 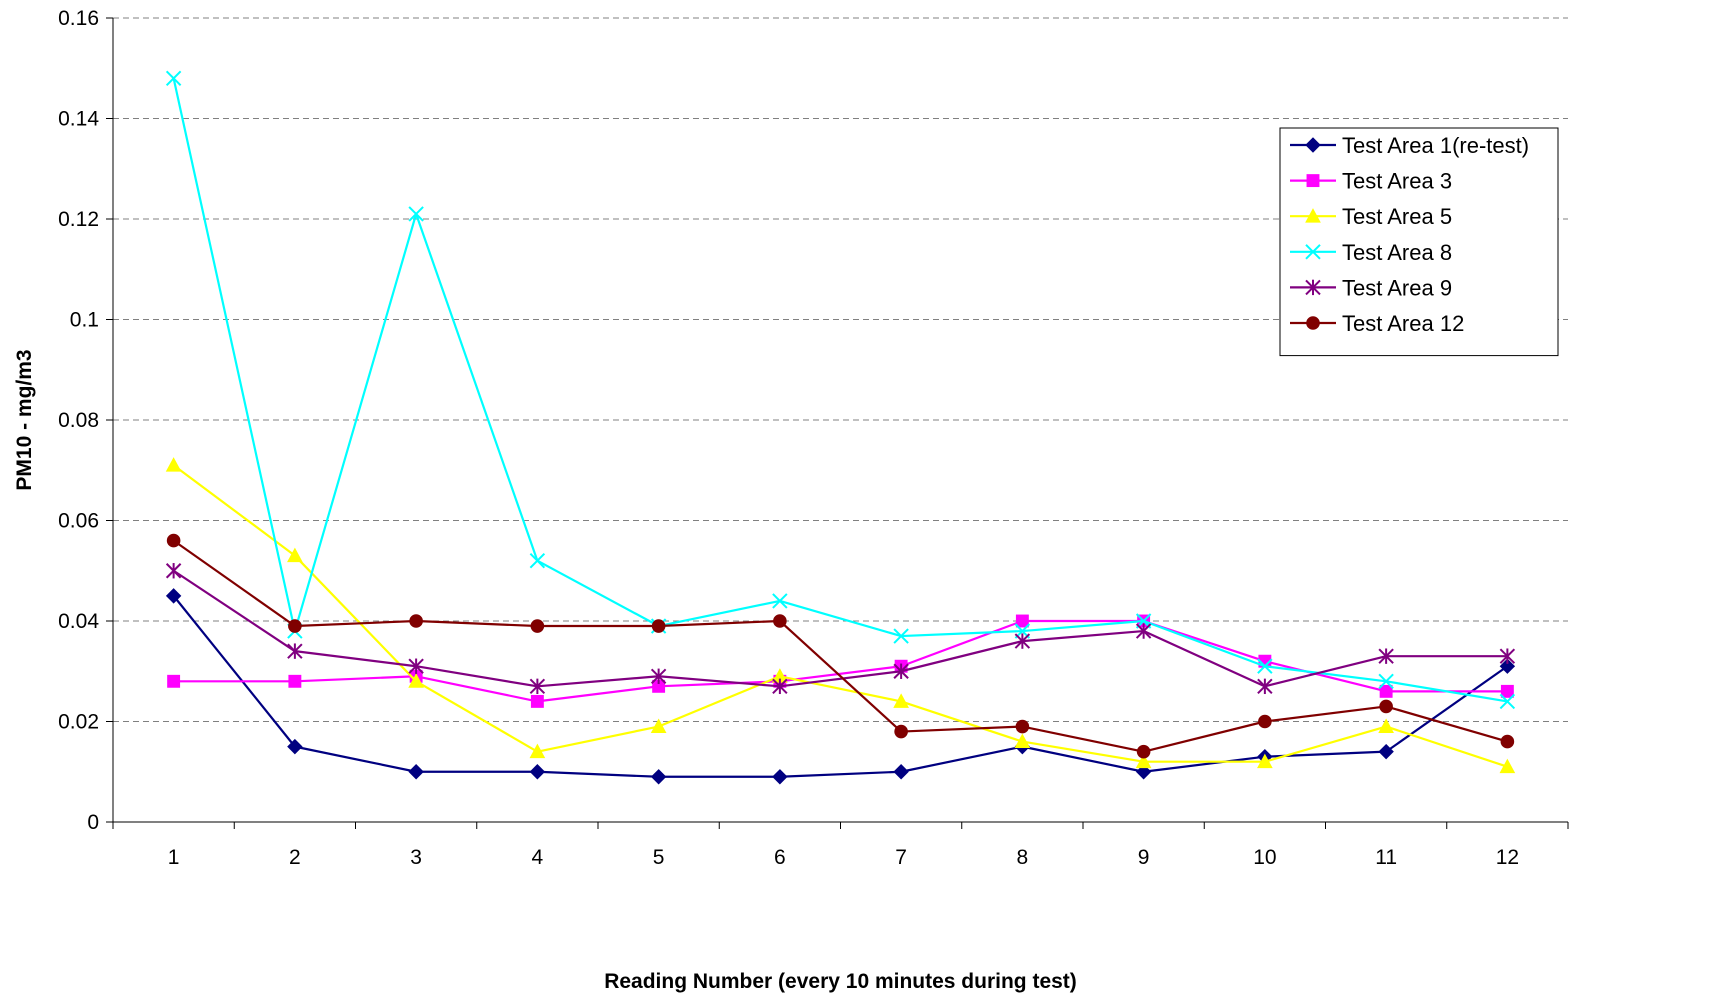 I want to click on x-tick-label: 7, so click(x=901, y=857).